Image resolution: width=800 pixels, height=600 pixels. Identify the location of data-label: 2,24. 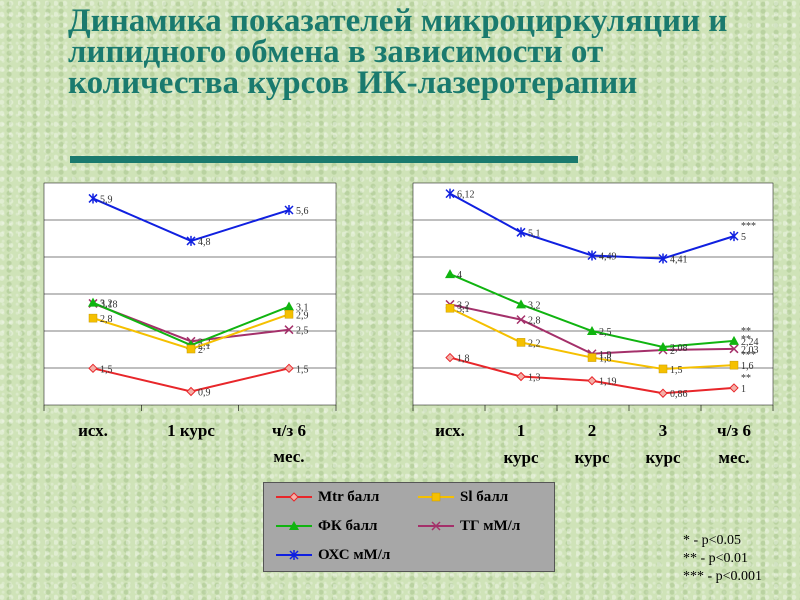
(750, 342).